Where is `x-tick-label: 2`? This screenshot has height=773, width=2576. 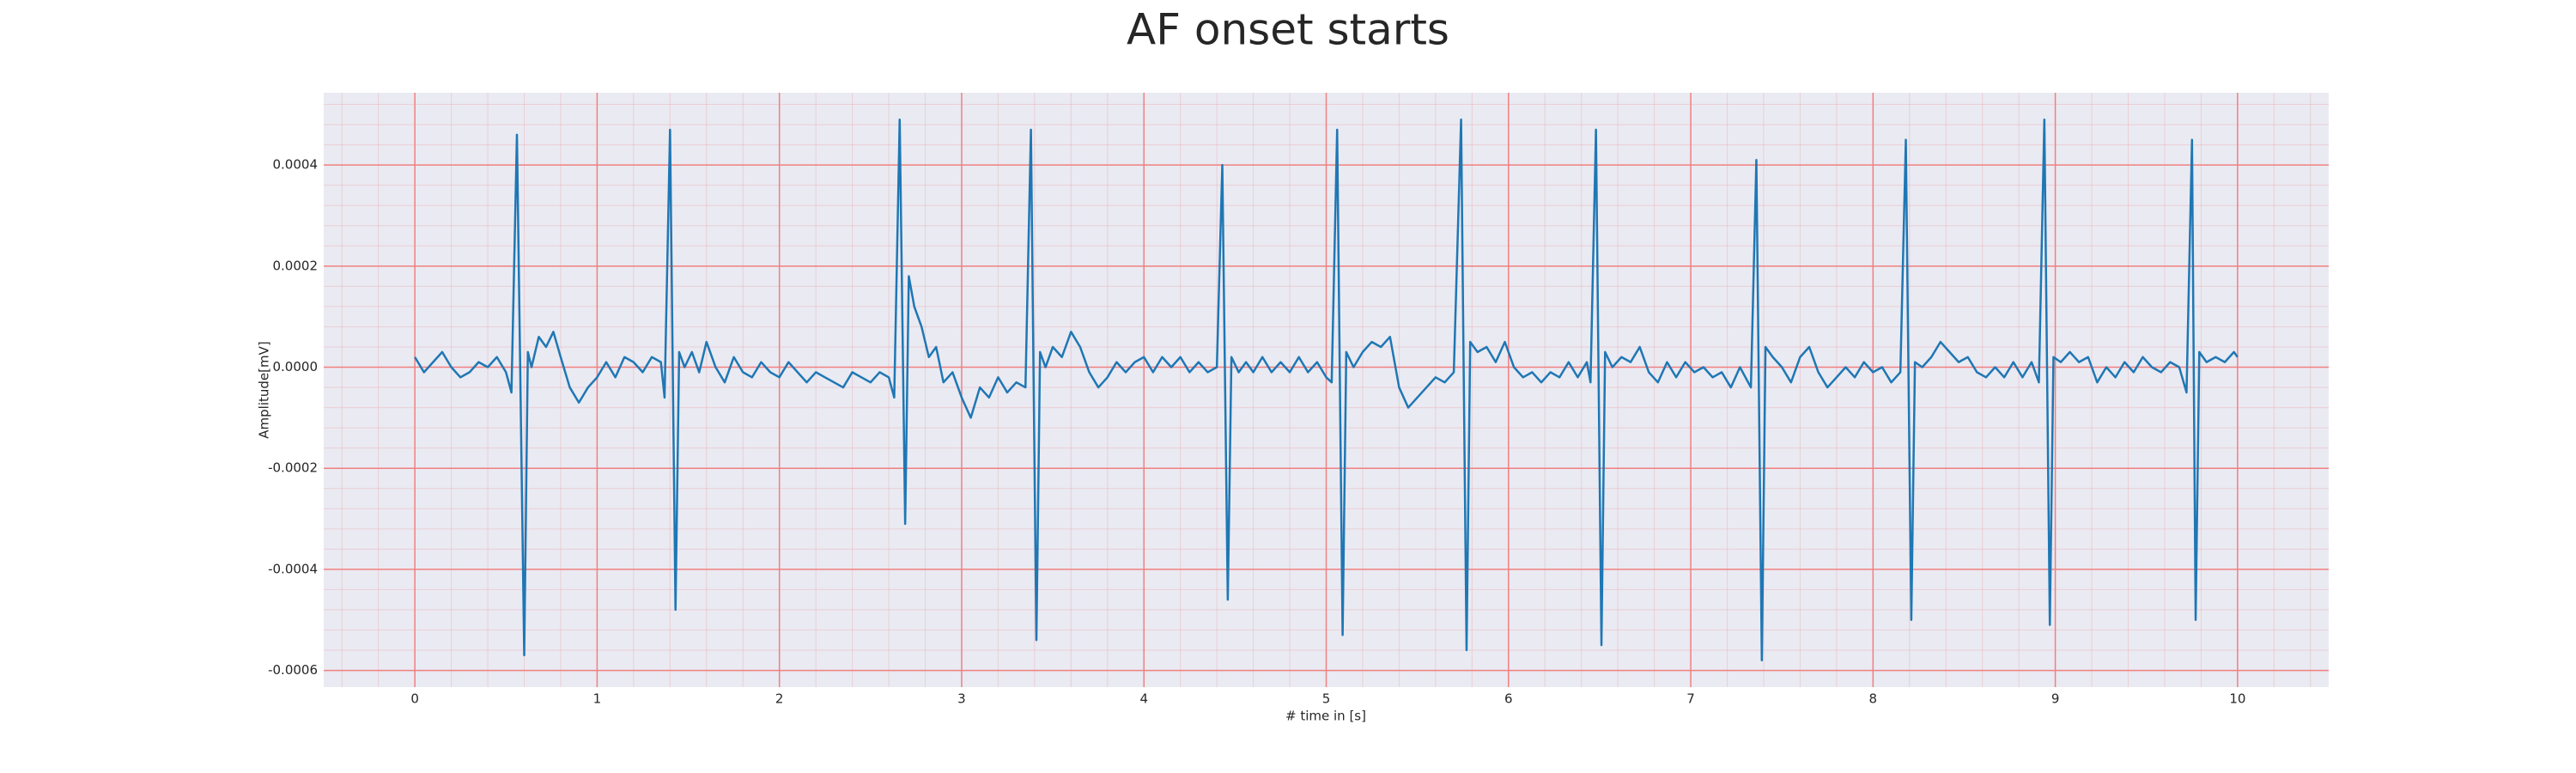 x-tick-label: 2 is located at coordinates (779, 699).